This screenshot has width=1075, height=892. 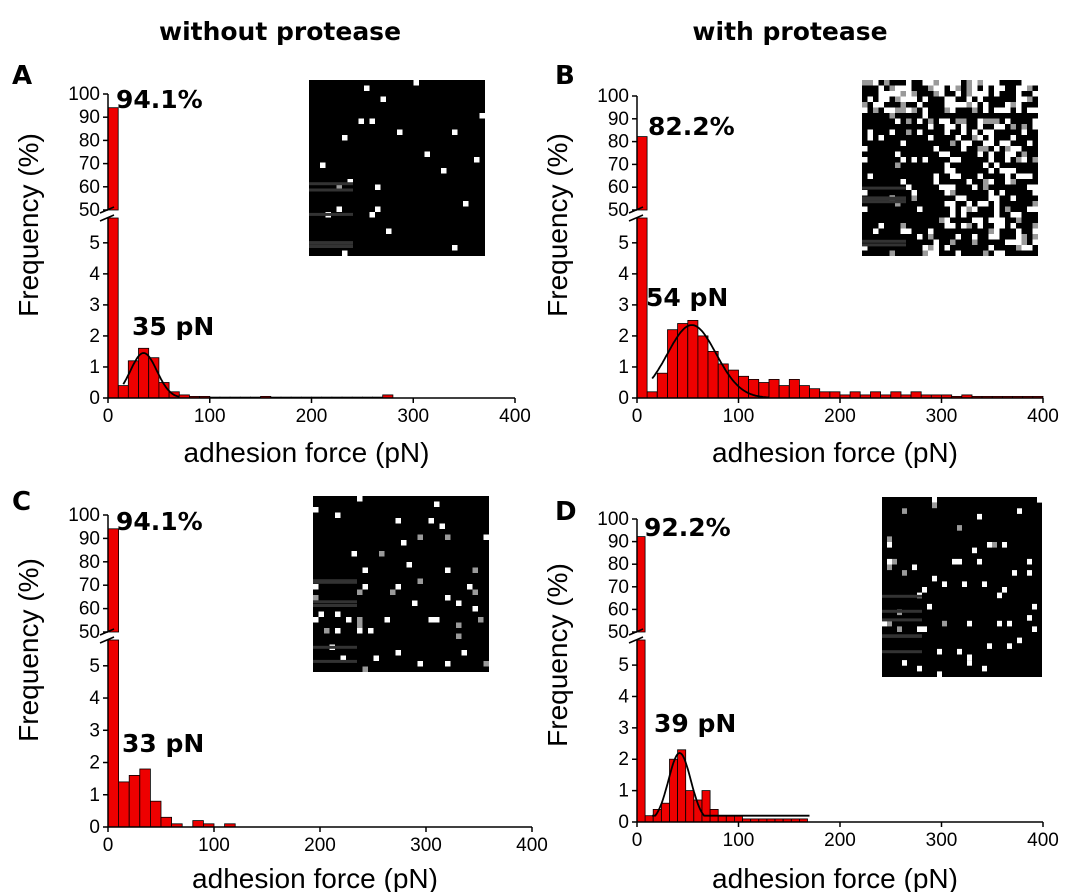 What do you see at coordinates (426, 845) in the screenshot?
I see `x-tick-label: 300` at bounding box center [426, 845].